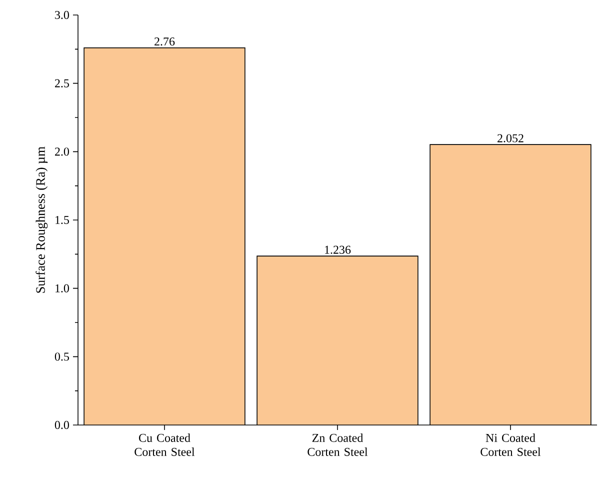 This screenshot has height=485, width=600. Describe the element at coordinates (62, 83) in the screenshot. I see `y-tick-label: 2.5` at that location.